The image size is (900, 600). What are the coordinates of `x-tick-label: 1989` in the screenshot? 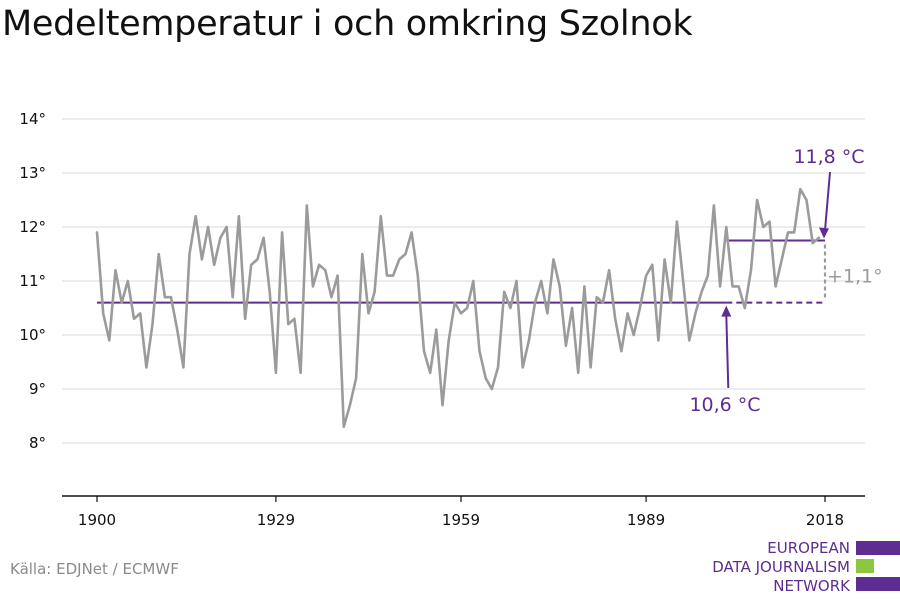 It's located at (646, 520).